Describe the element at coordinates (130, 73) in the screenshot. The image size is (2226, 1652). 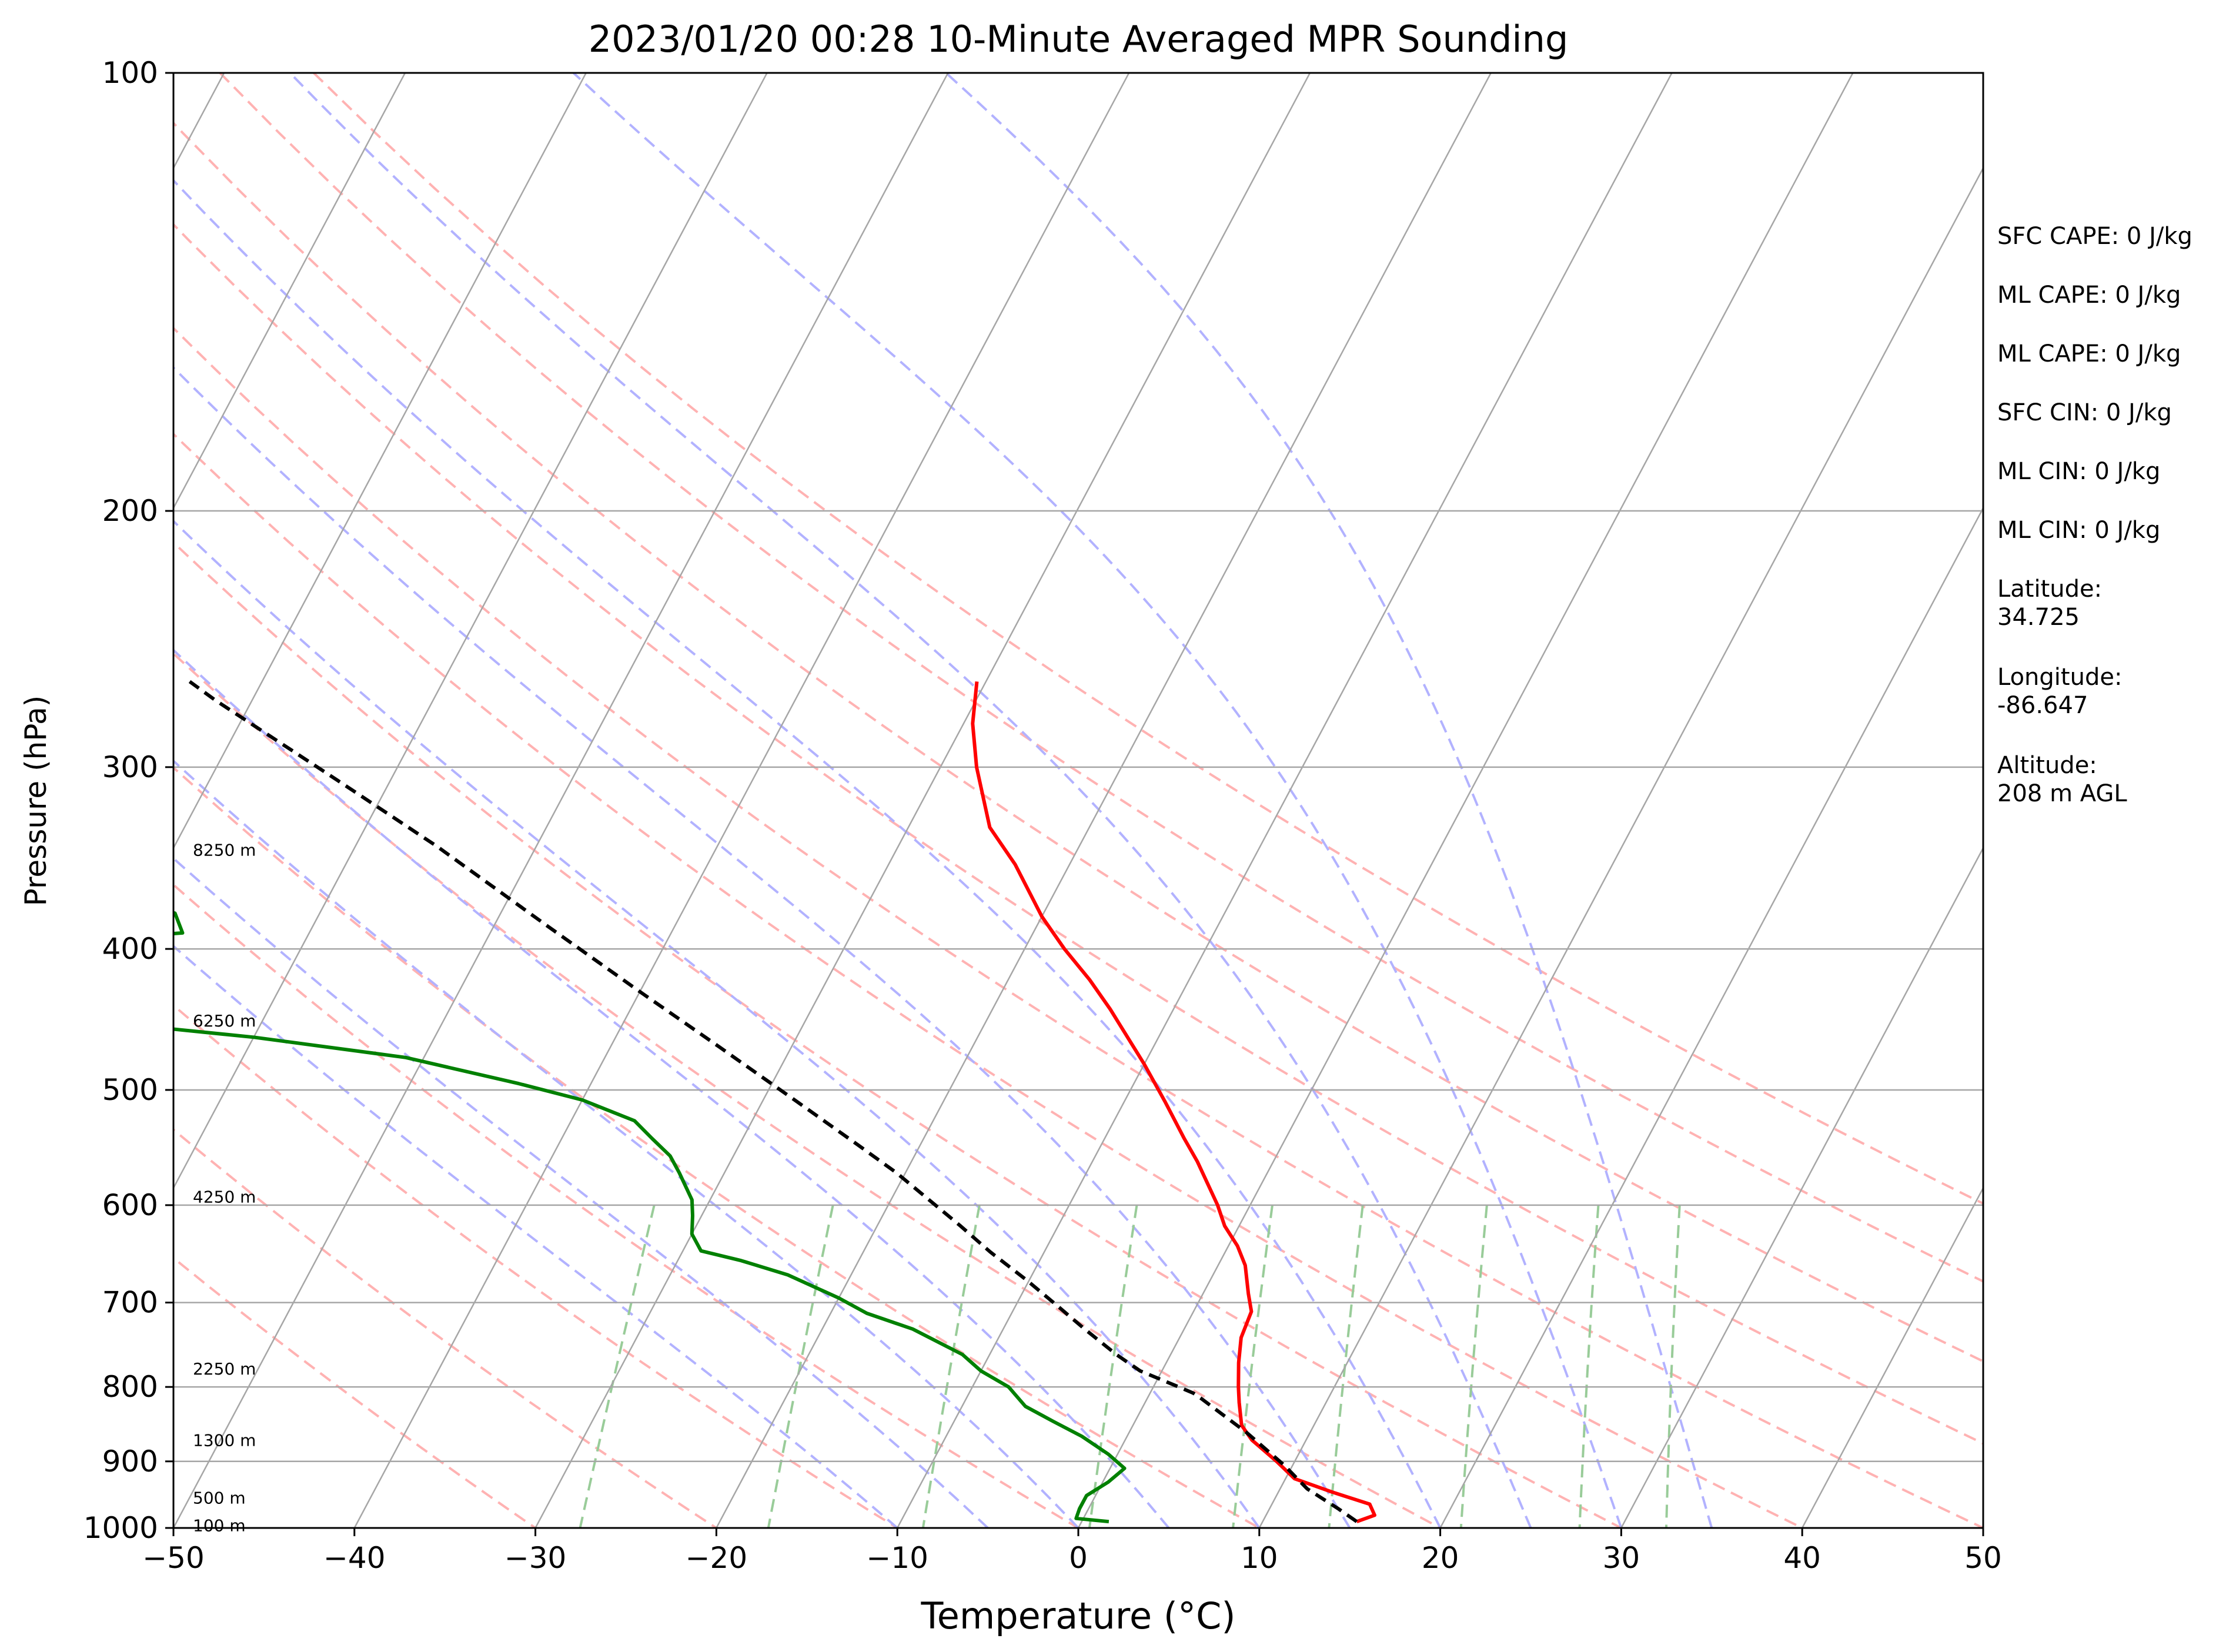
I see `y-tick-label: 100` at that location.